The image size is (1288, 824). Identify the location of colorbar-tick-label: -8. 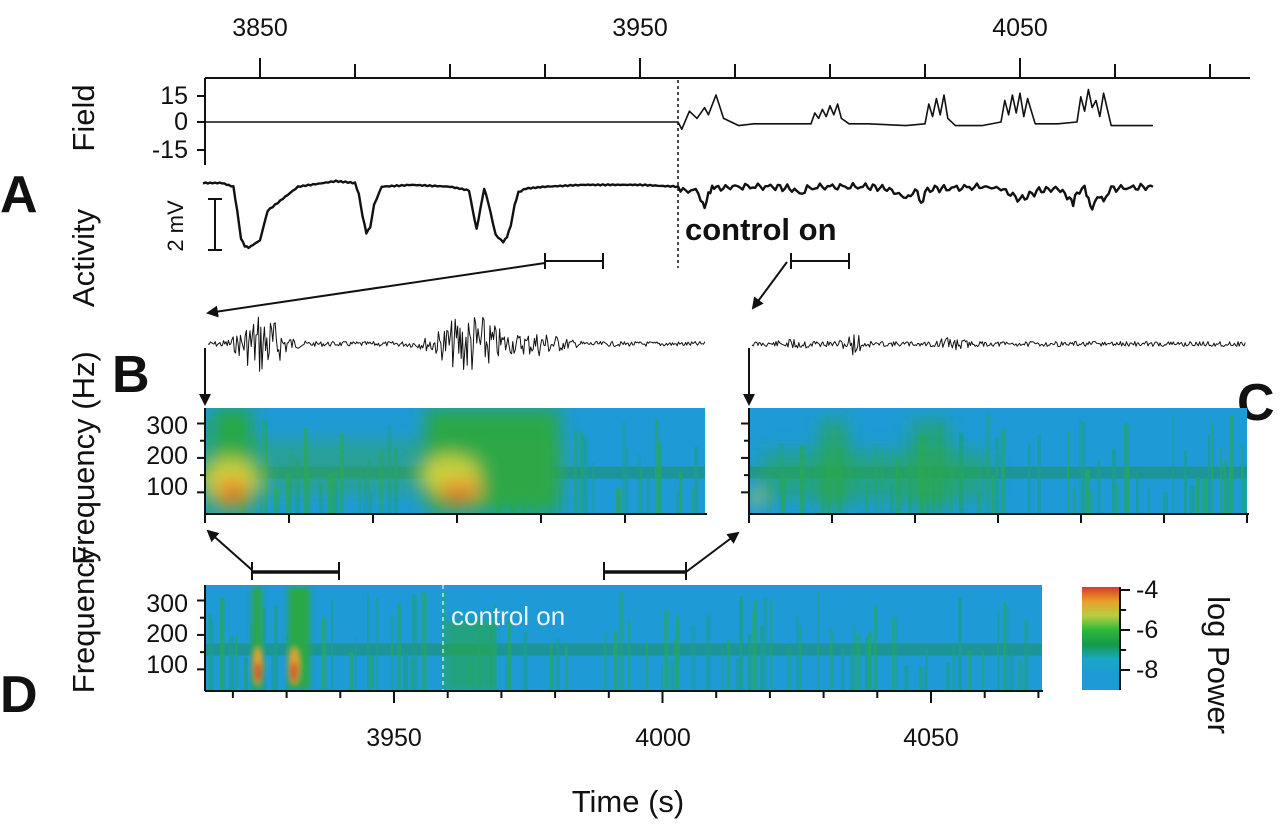
(1147, 670).